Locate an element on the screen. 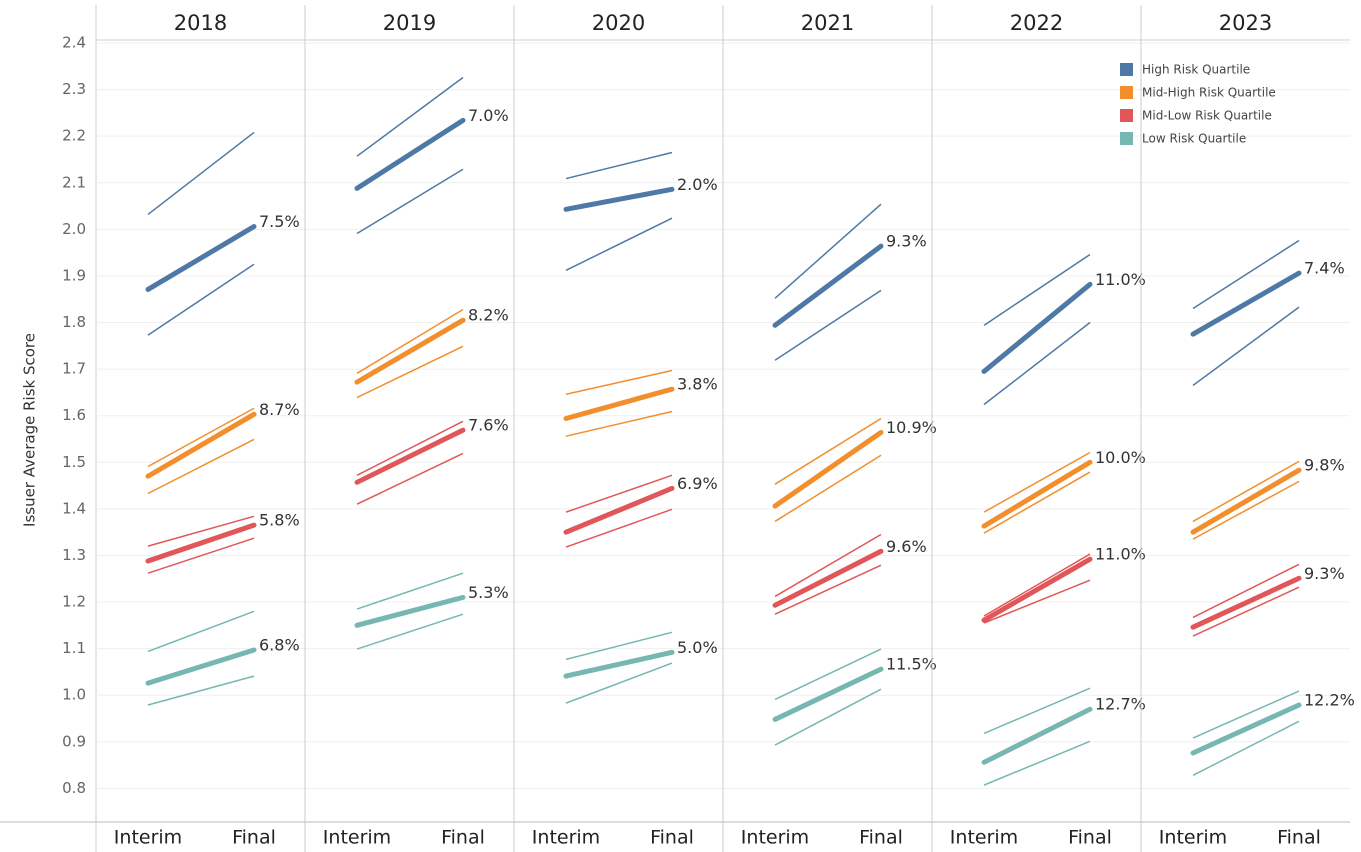 The height and width of the screenshot is (852, 1361). change-label: 8.7% is located at coordinates (279, 409).